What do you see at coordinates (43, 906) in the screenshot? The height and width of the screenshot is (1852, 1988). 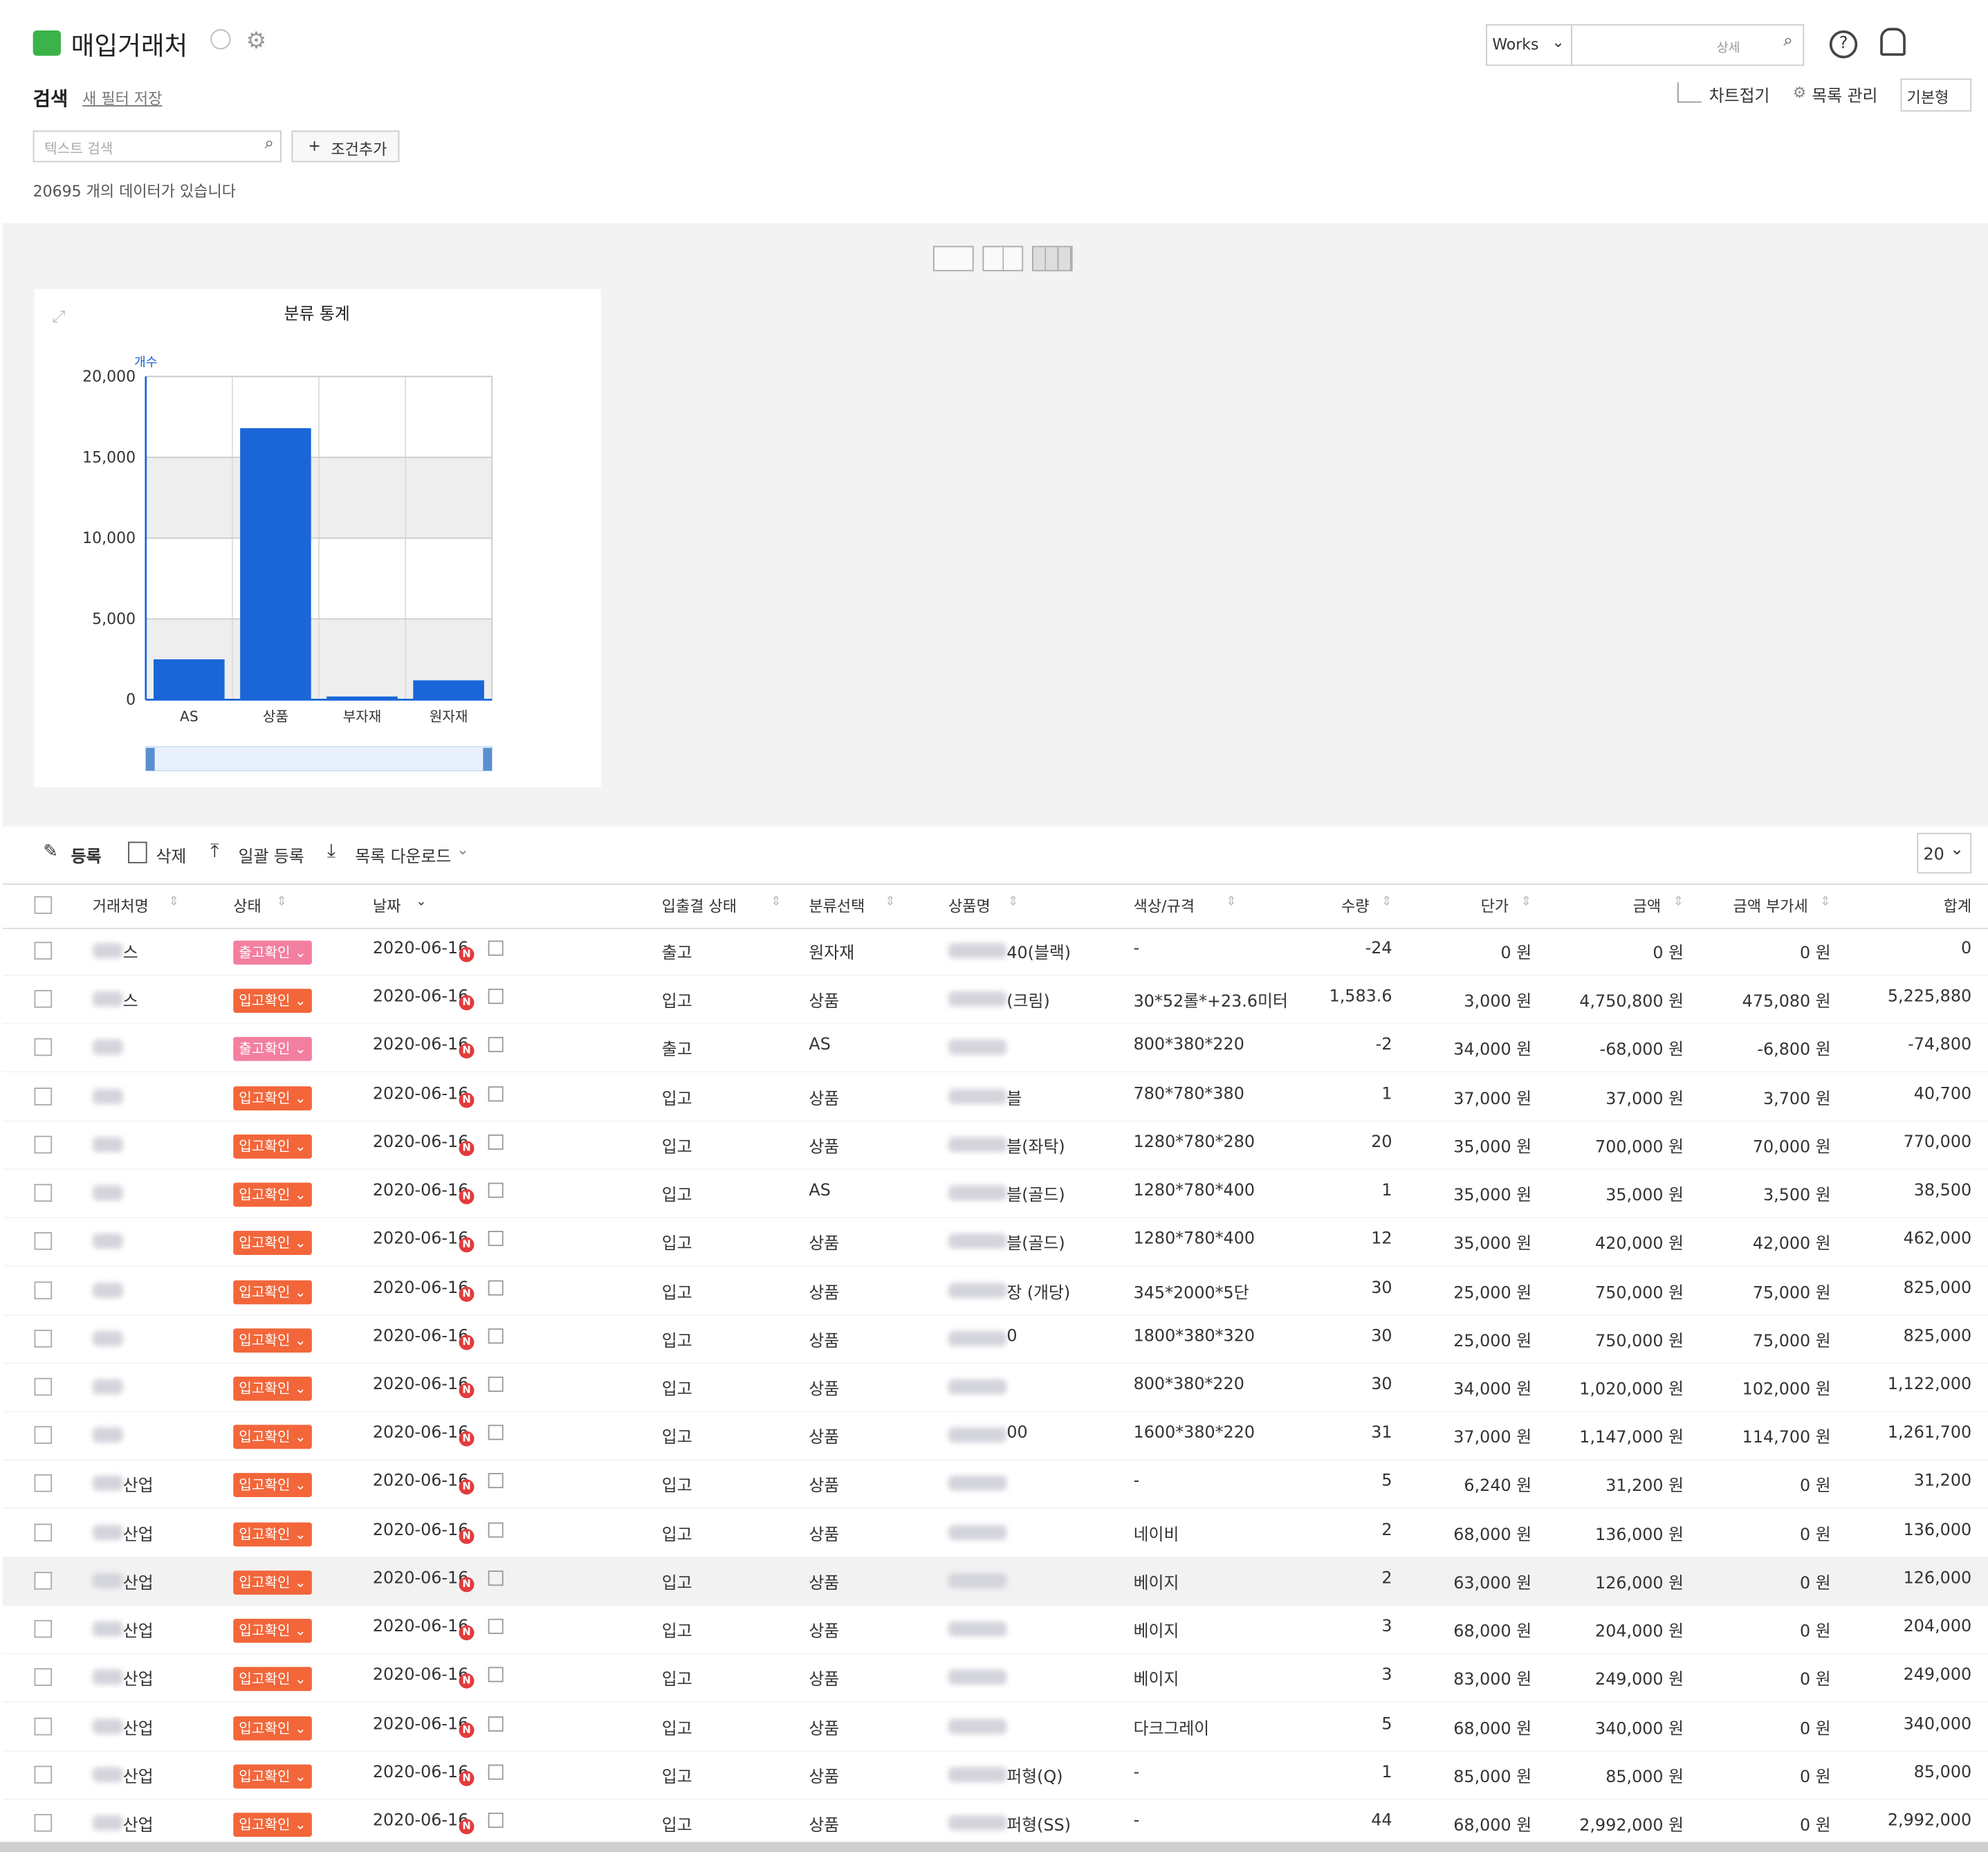 I see `select-all-checkbox` at bounding box center [43, 906].